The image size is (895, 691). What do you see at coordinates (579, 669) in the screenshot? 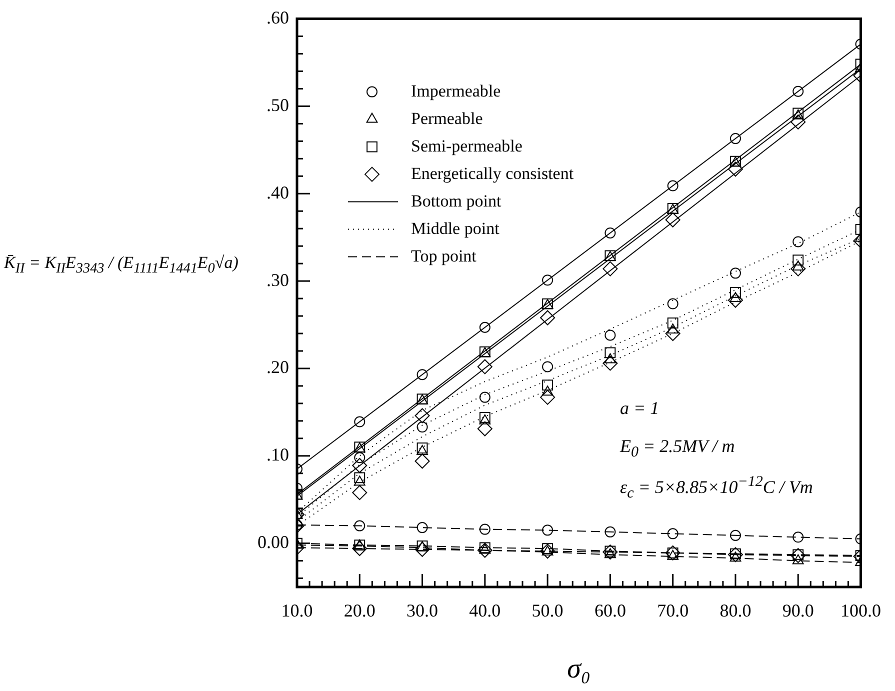
I see `x-axis-title: σ₀` at bounding box center [579, 669].